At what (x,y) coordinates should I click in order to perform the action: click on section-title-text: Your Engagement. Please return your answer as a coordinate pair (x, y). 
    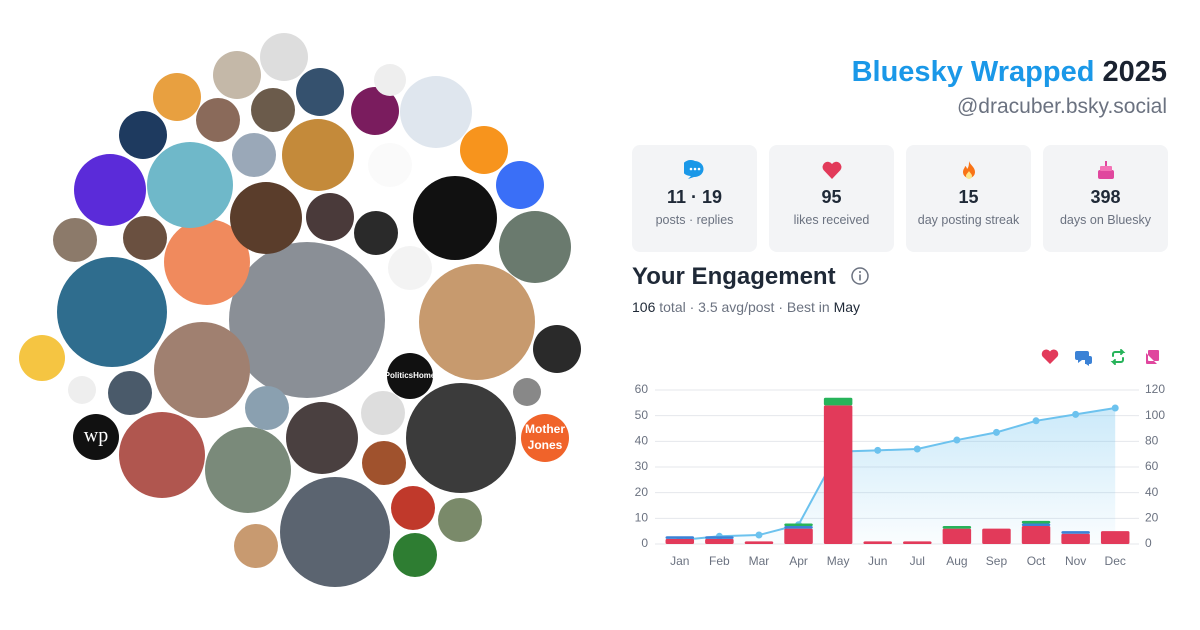
    Looking at the image, I should click on (734, 276).